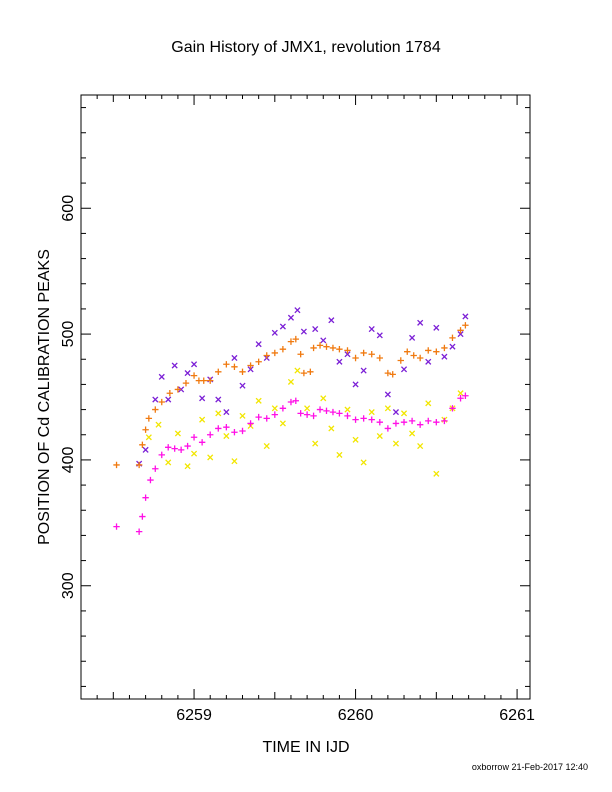 The width and height of the screenshot is (612, 792). I want to click on chart-title: Gain History of JMX1, revolution 1784, so click(306, 47).